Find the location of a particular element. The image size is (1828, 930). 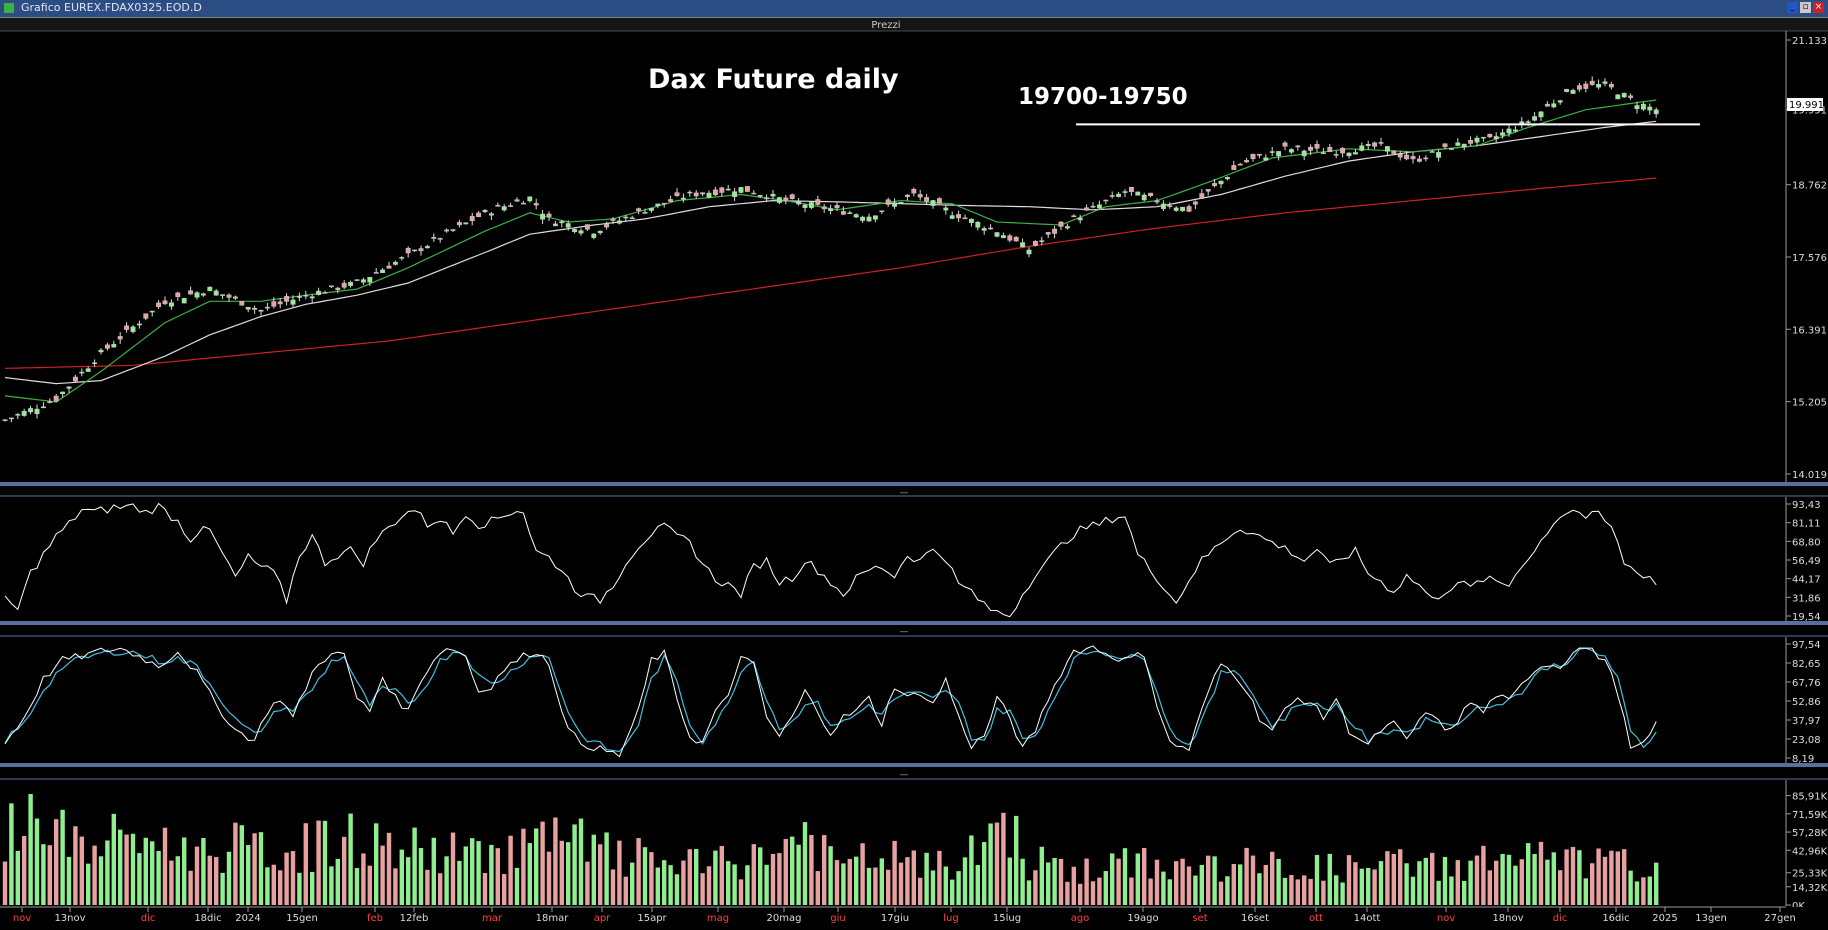

x-tick-label: 18mar is located at coordinates (553, 918).